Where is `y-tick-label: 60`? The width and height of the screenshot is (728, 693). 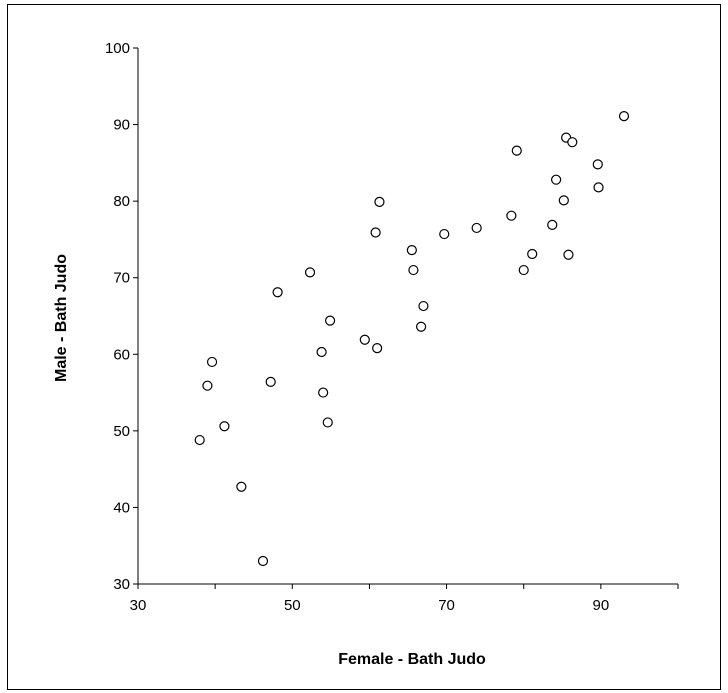 y-tick-label: 60 is located at coordinates (121, 354).